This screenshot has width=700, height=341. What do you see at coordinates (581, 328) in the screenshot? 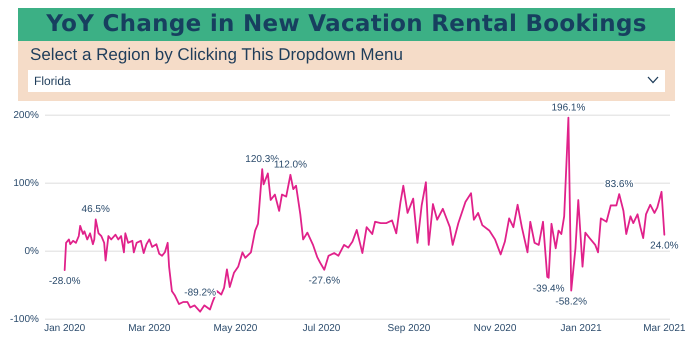
I see `x-tick-label: Jan 2021` at bounding box center [581, 328].